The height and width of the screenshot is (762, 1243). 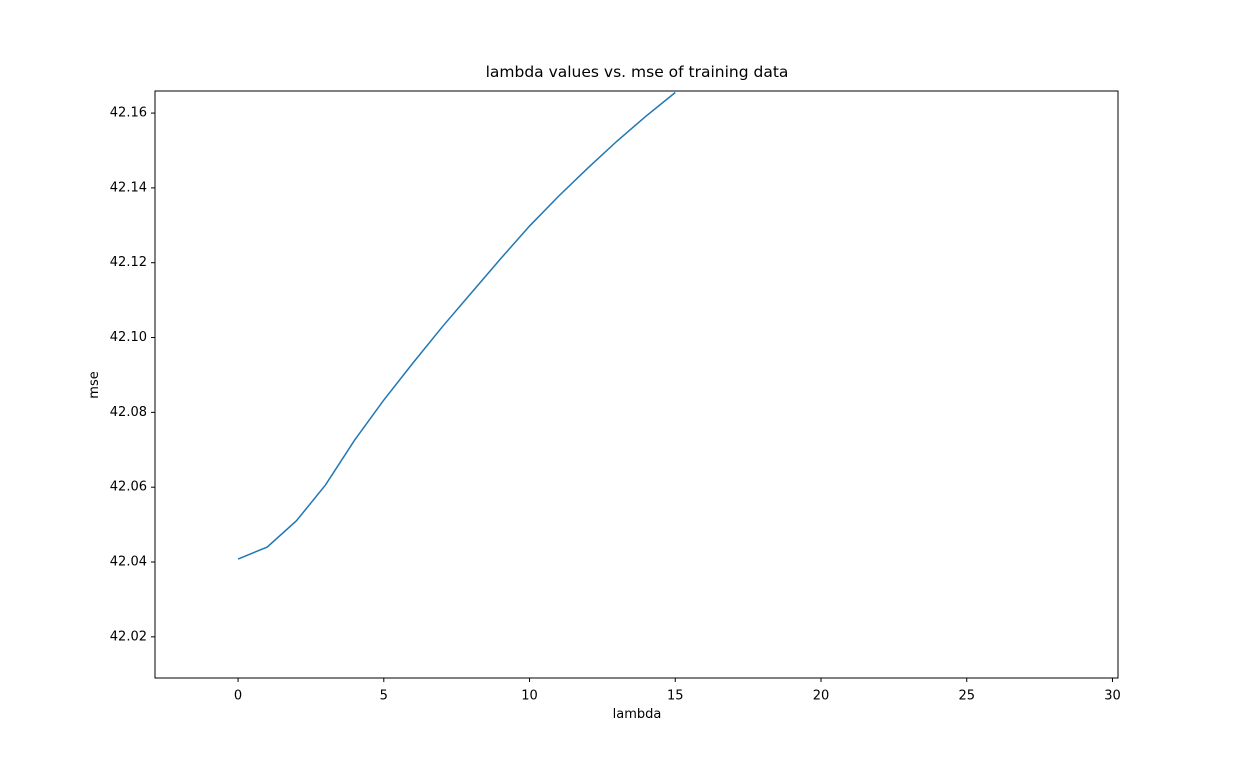 I want to click on x-tick-label: 25, so click(x=966, y=696).